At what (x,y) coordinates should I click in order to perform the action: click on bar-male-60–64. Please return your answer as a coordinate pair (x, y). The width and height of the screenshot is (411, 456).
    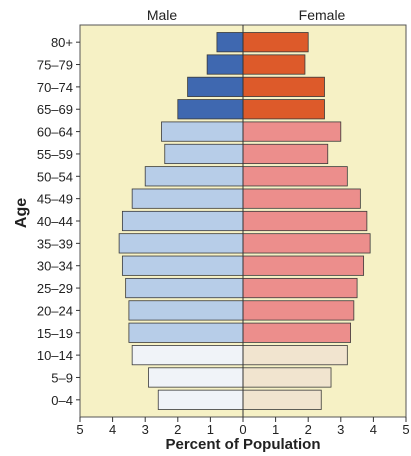
    Looking at the image, I should click on (202, 131).